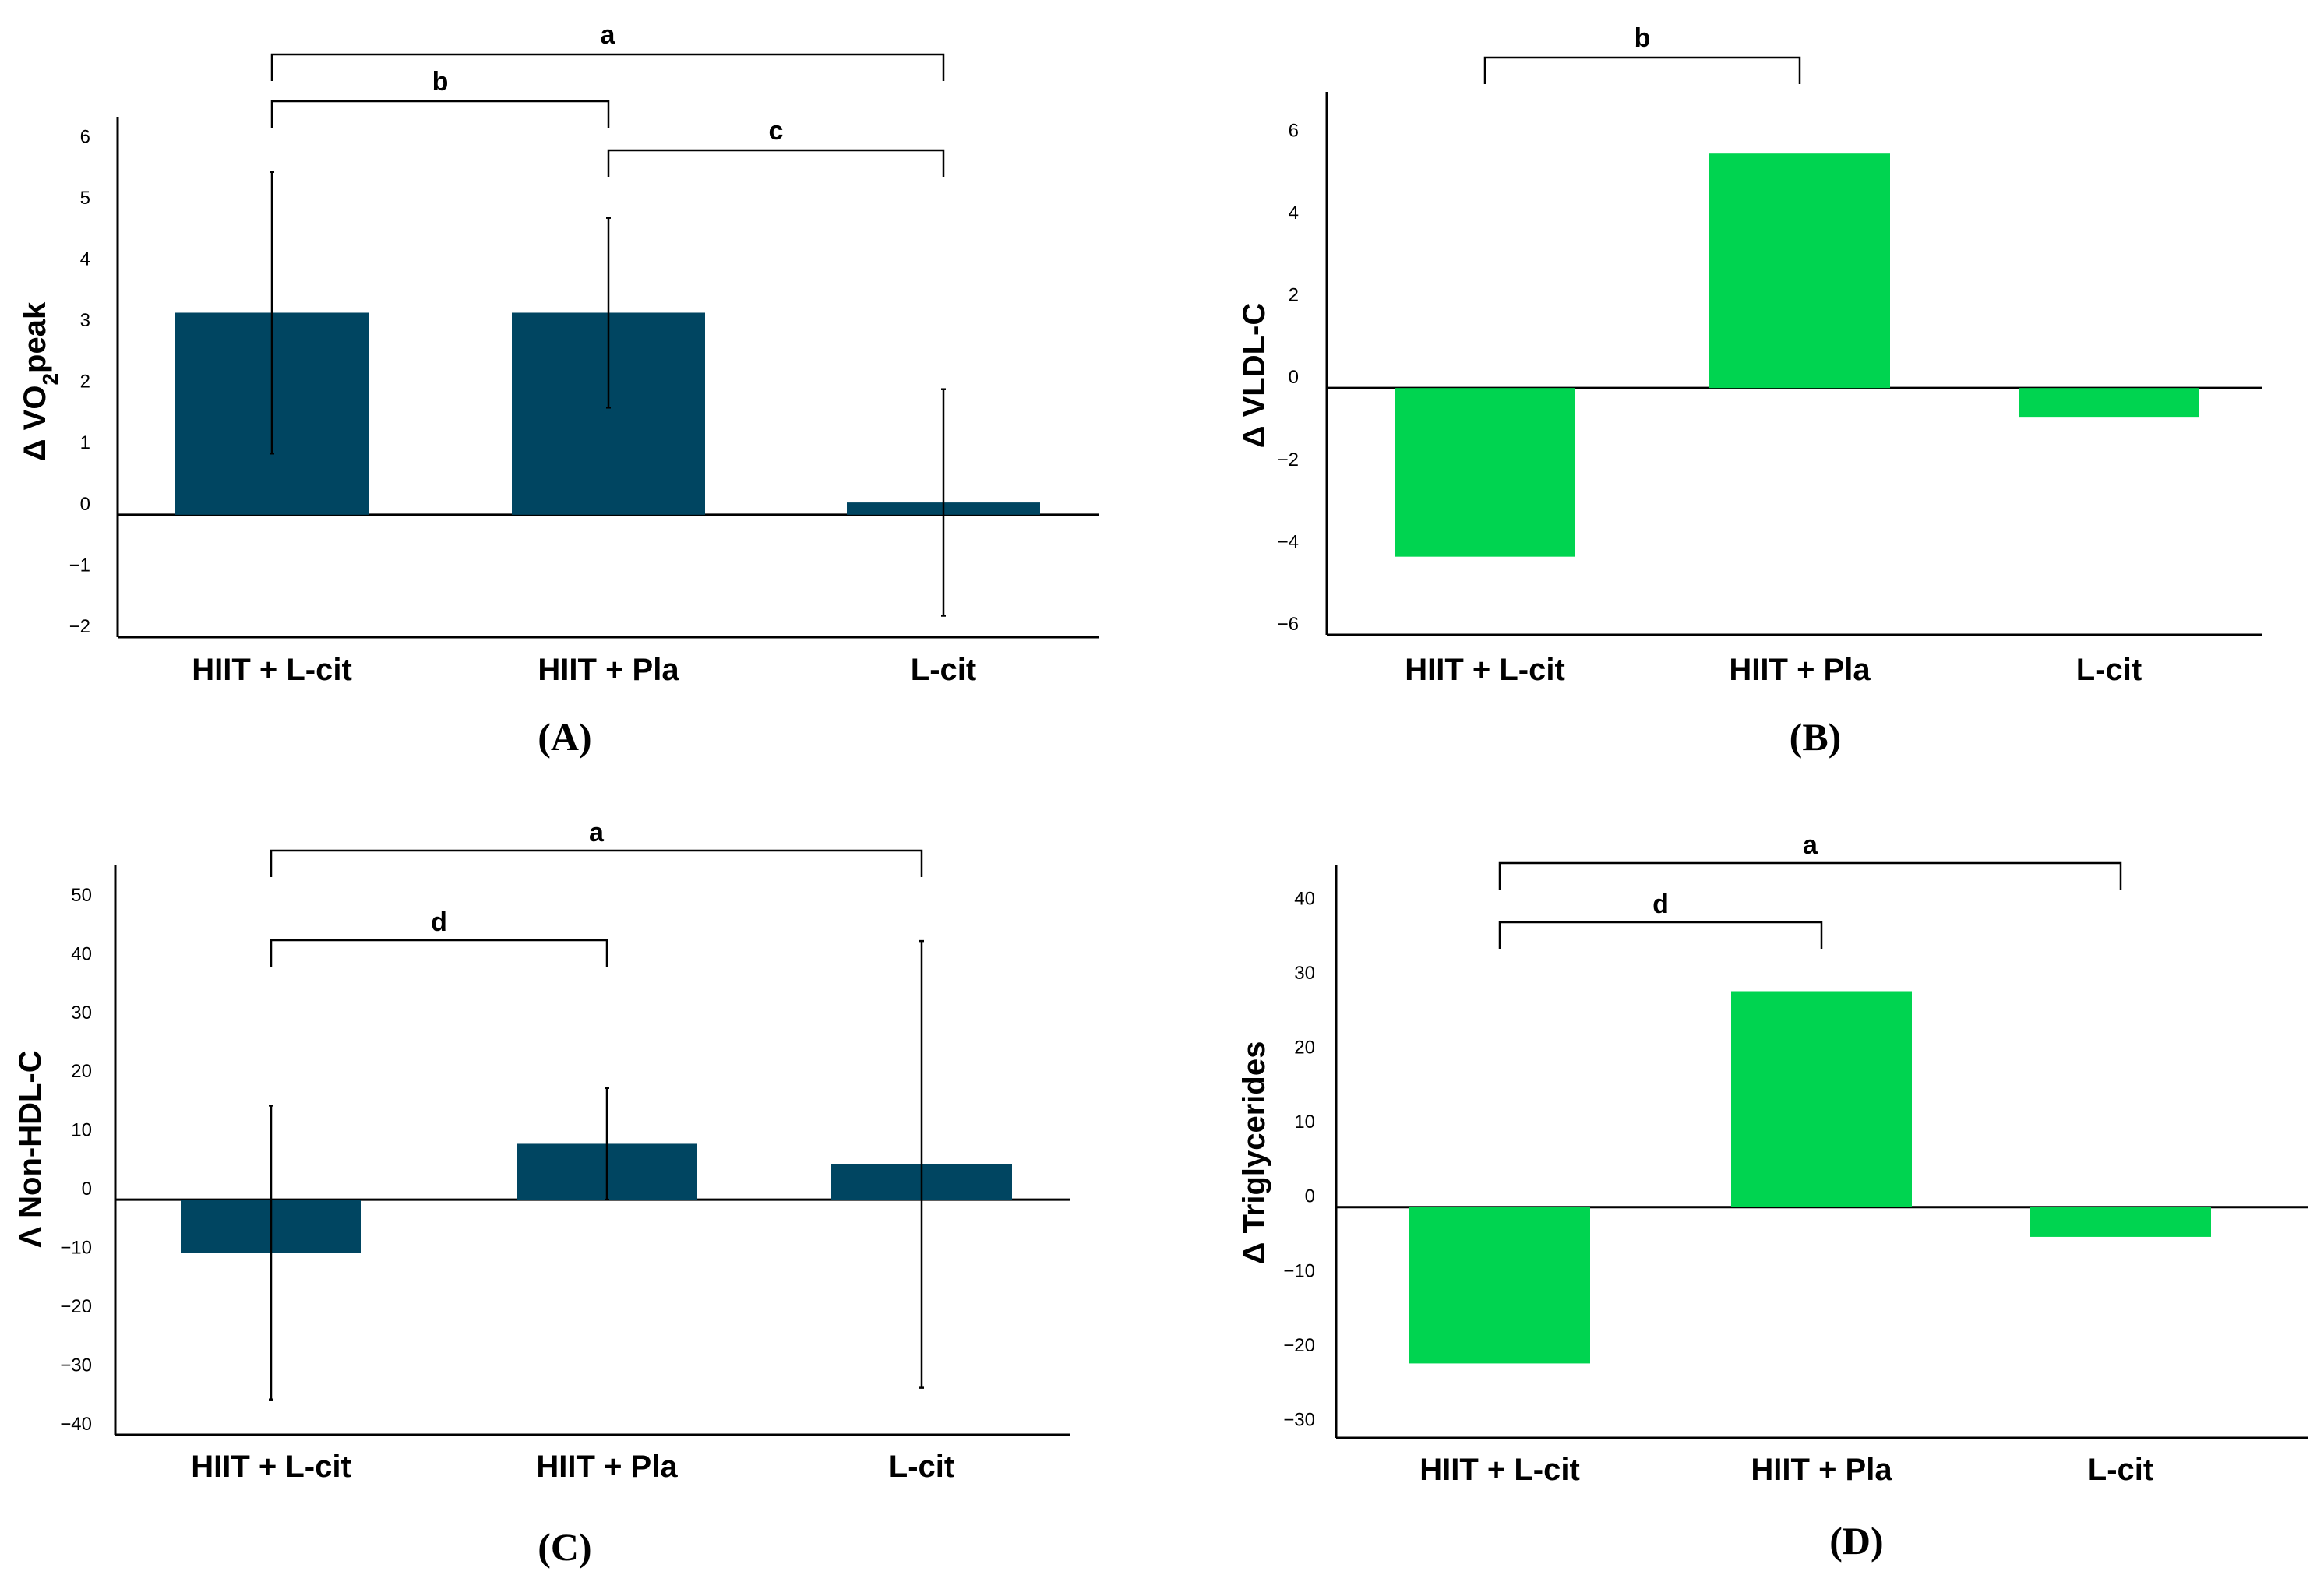 The width and height of the screenshot is (2324, 1582). What do you see at coordinates (1856, 1541) in the screenshot?
I see `panel-label: (D)` at bounding box center [1856, 1541].